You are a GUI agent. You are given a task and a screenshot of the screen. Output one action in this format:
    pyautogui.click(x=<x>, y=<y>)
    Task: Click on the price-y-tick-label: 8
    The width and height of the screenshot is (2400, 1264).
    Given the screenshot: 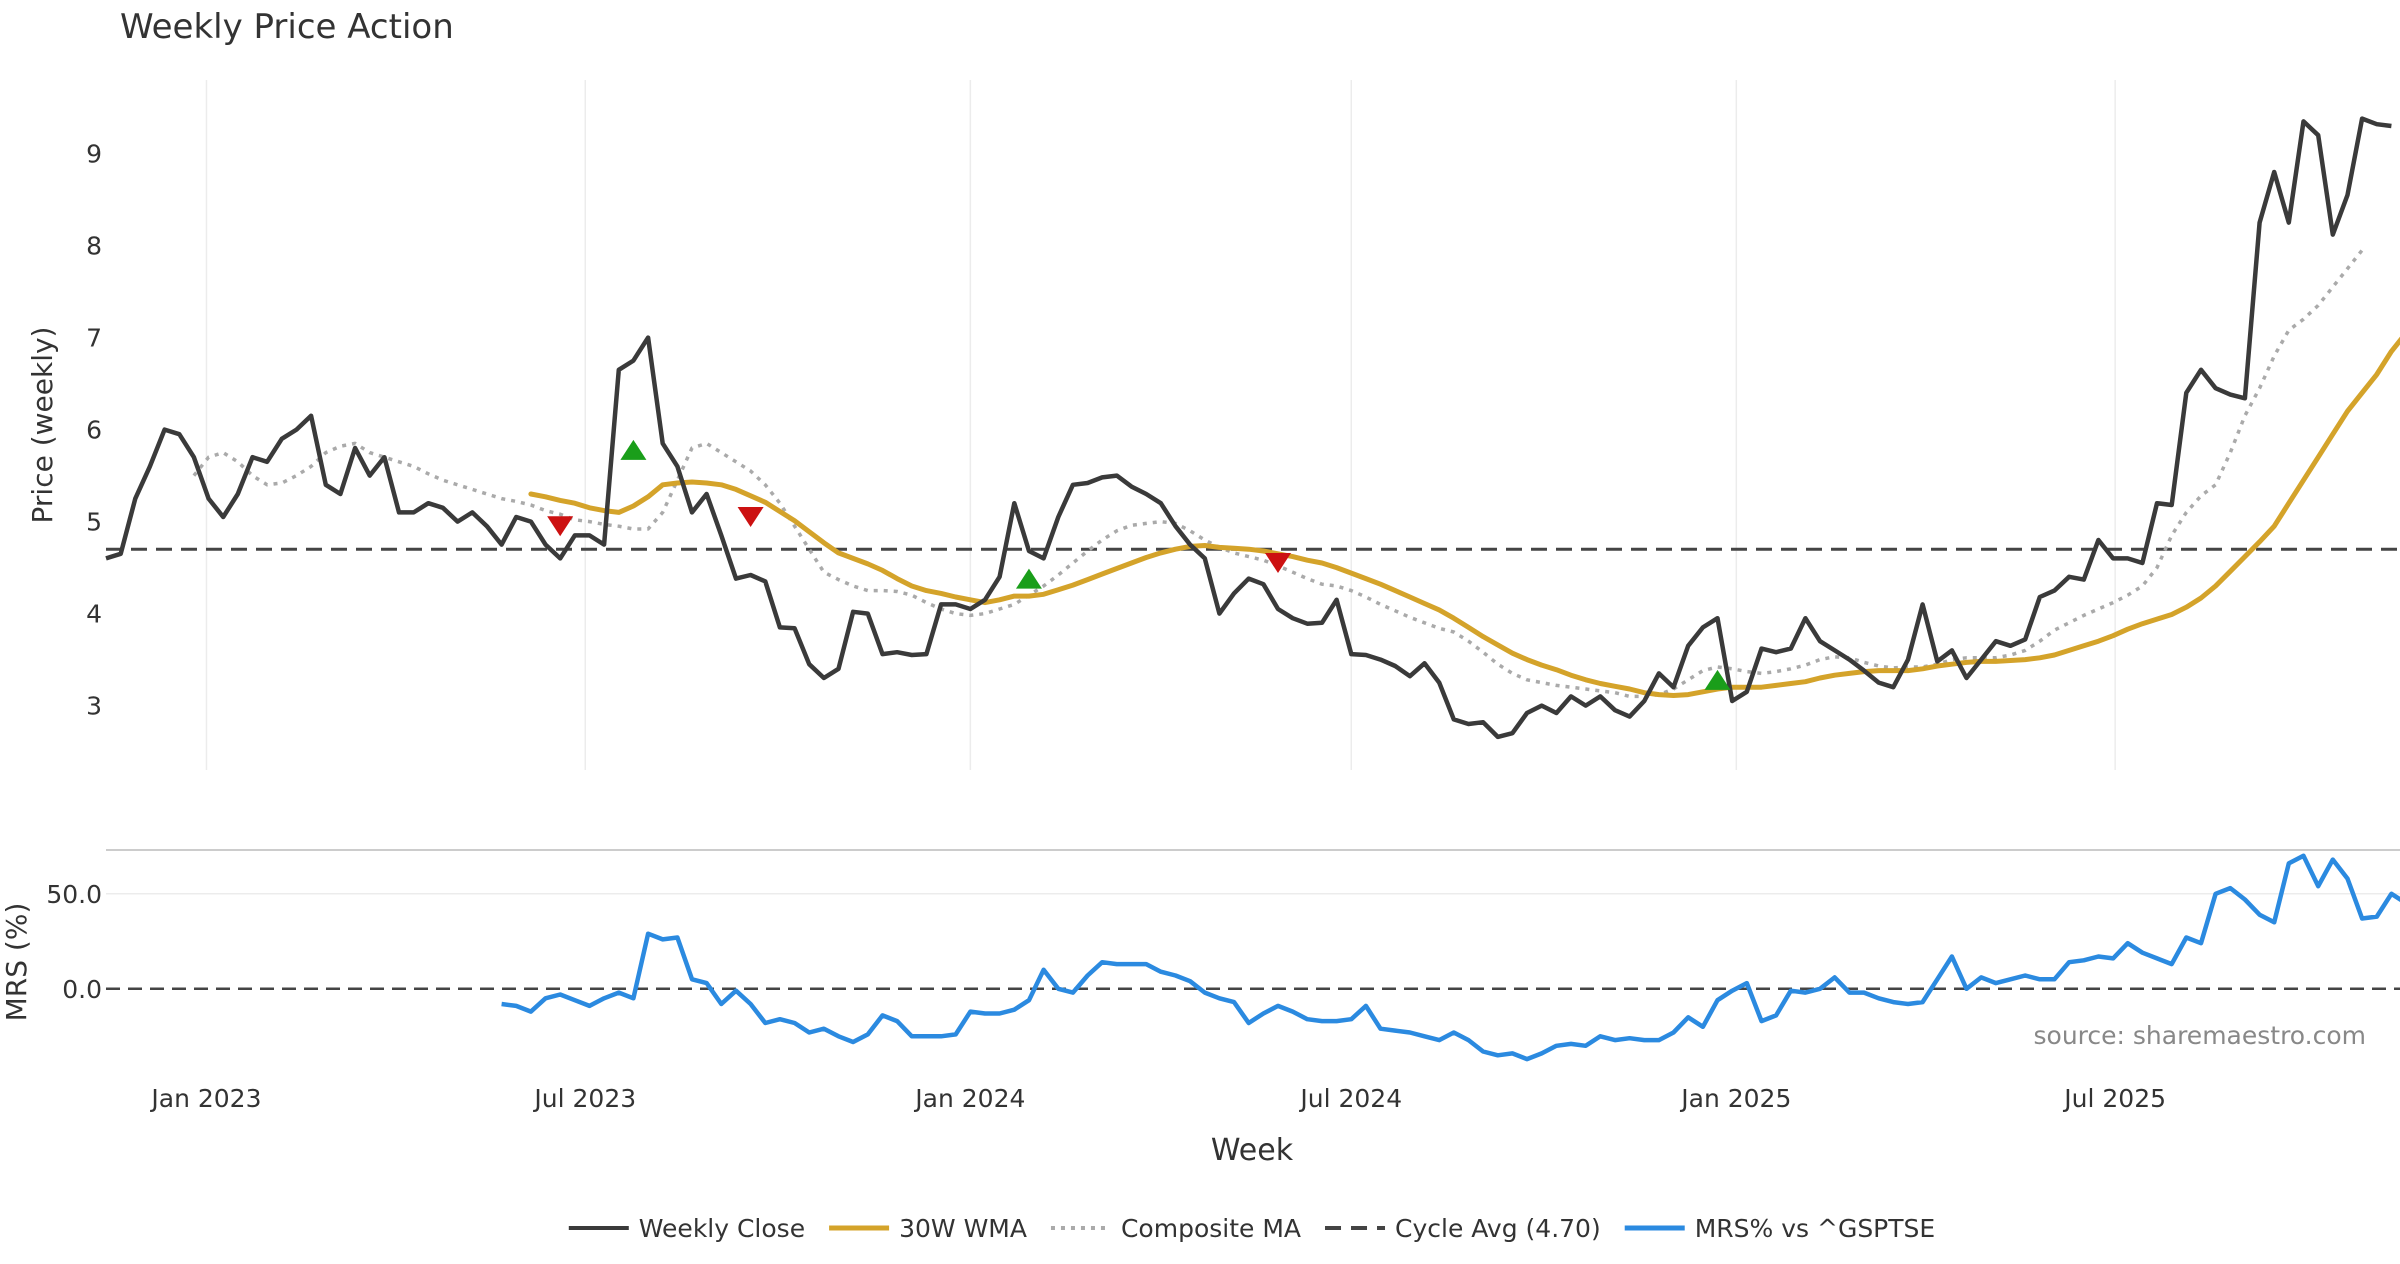 What is the action you would take?
    pyautogui.click(x=94, y=246)
    